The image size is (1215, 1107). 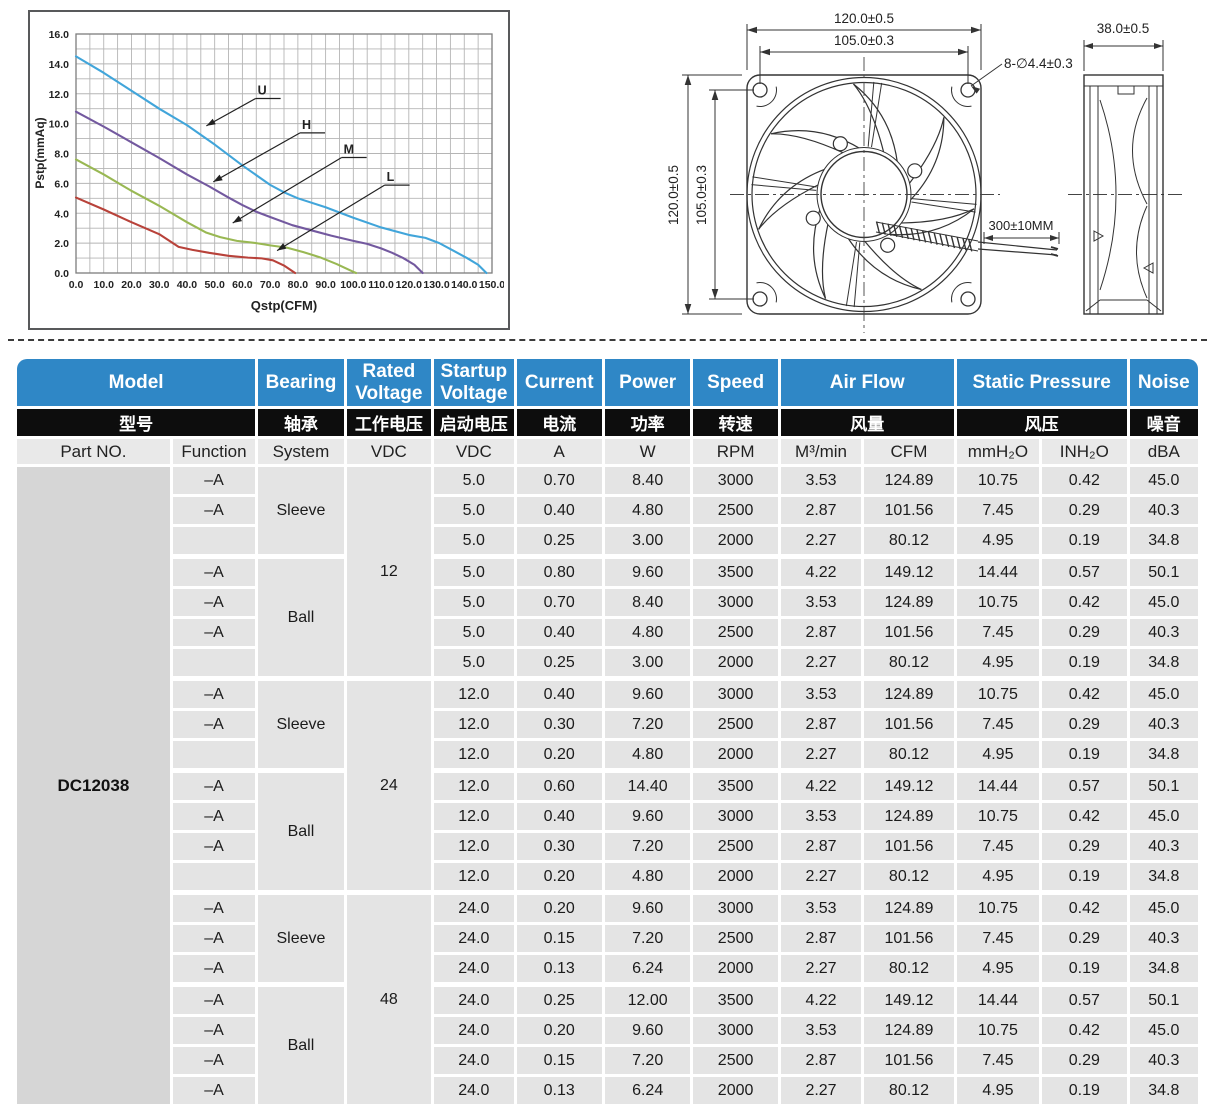 What do you see at coordinates (821, 785) in the screenshot?
I see `value-cell: 4.22` at bounding box center [821, 785].